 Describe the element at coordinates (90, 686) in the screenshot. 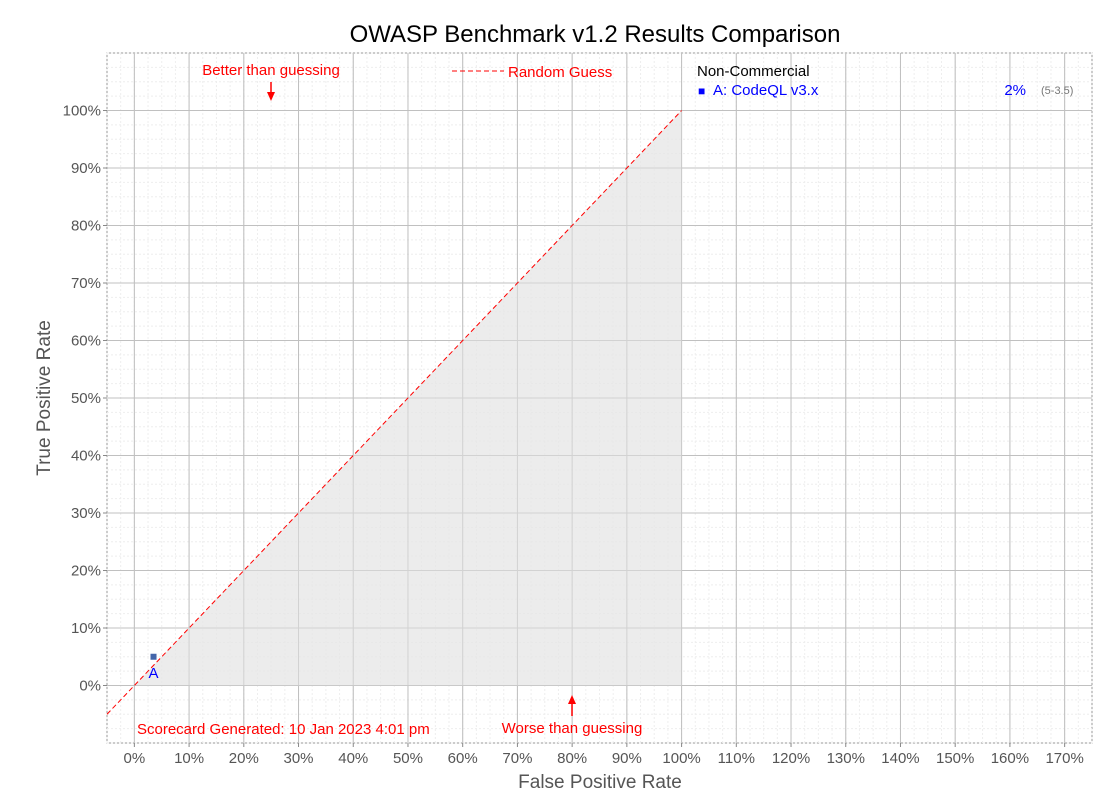

I see `y-tick-label: 0%` at that location.